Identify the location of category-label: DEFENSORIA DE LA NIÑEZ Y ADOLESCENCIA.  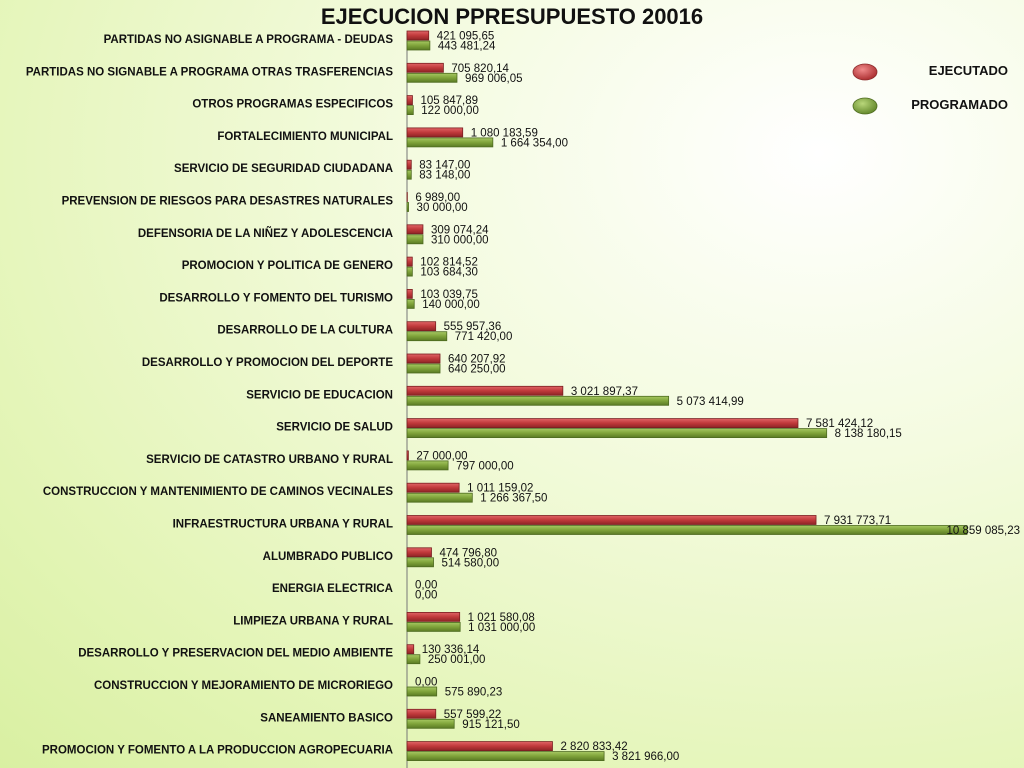
(265, 233).